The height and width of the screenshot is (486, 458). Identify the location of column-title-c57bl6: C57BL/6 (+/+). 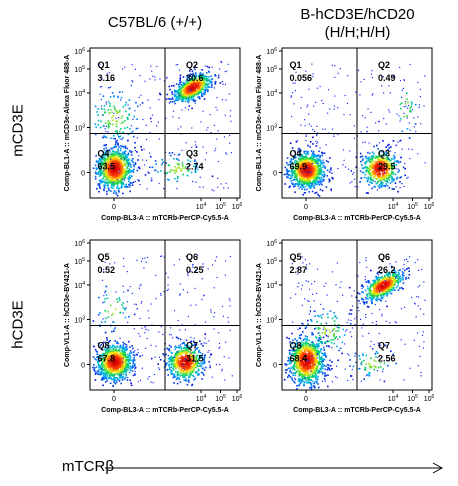
(155, 22).